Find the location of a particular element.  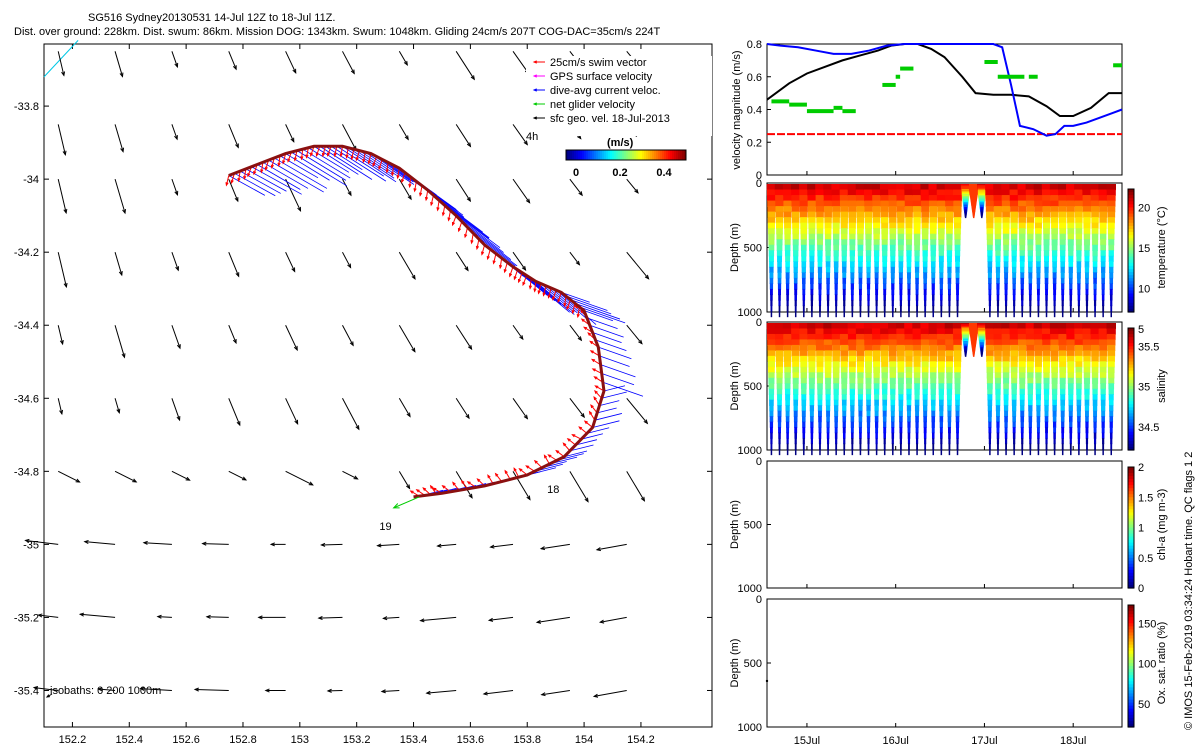

oxygen-ytick-label: 1000 is located at coordinates (750, 728).